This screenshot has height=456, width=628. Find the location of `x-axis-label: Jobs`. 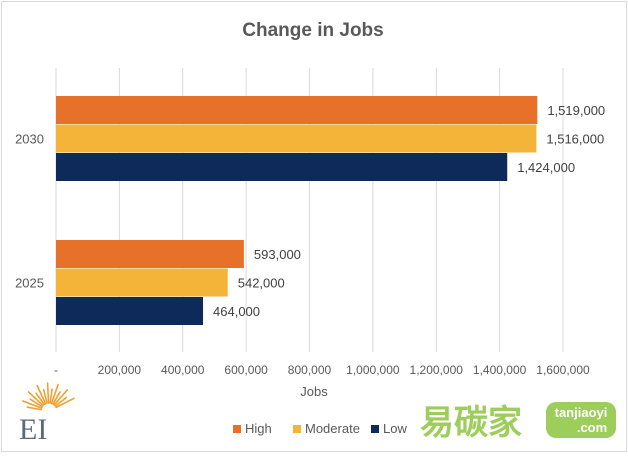

x-axis-label: Jobs is located at coordinates (314, 391).